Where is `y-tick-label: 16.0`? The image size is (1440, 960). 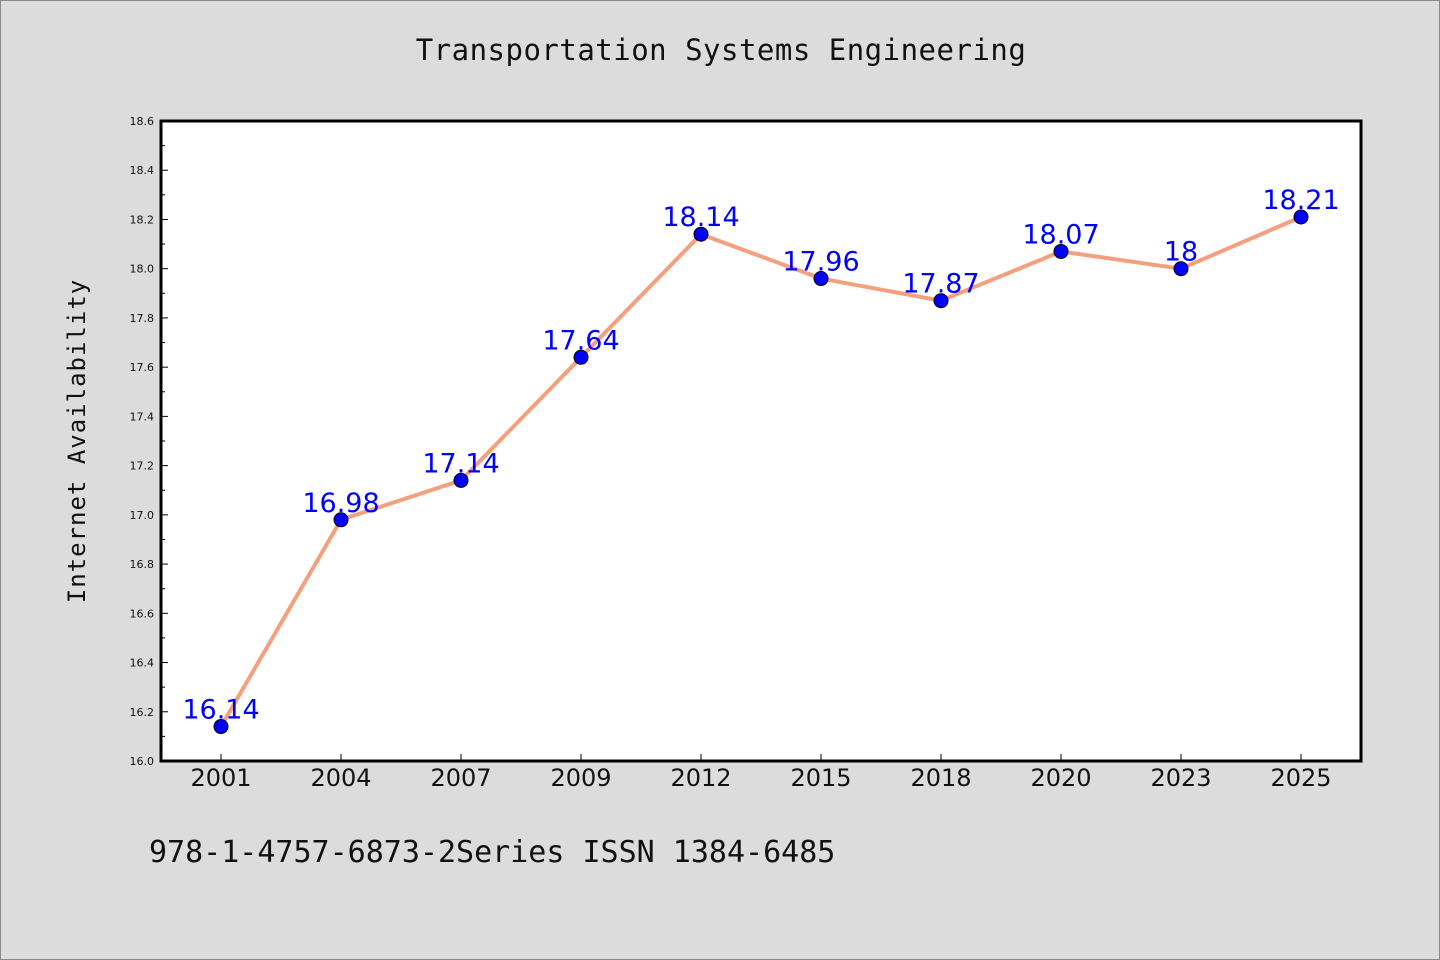
y-tick-label: 16.0 is located at coordinates (142, 761).